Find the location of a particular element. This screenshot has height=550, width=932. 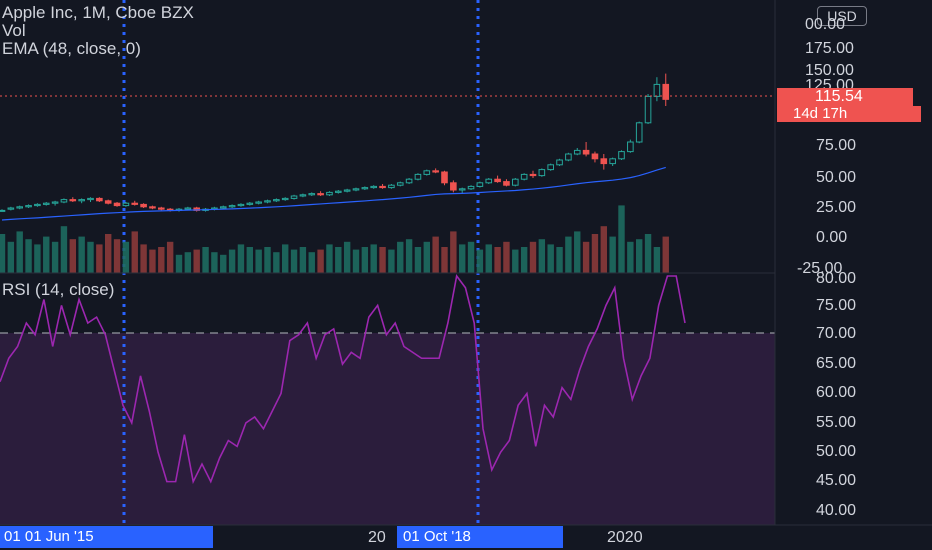

rsi-axis-label: 65.00 is located at coordinates (836, 363).